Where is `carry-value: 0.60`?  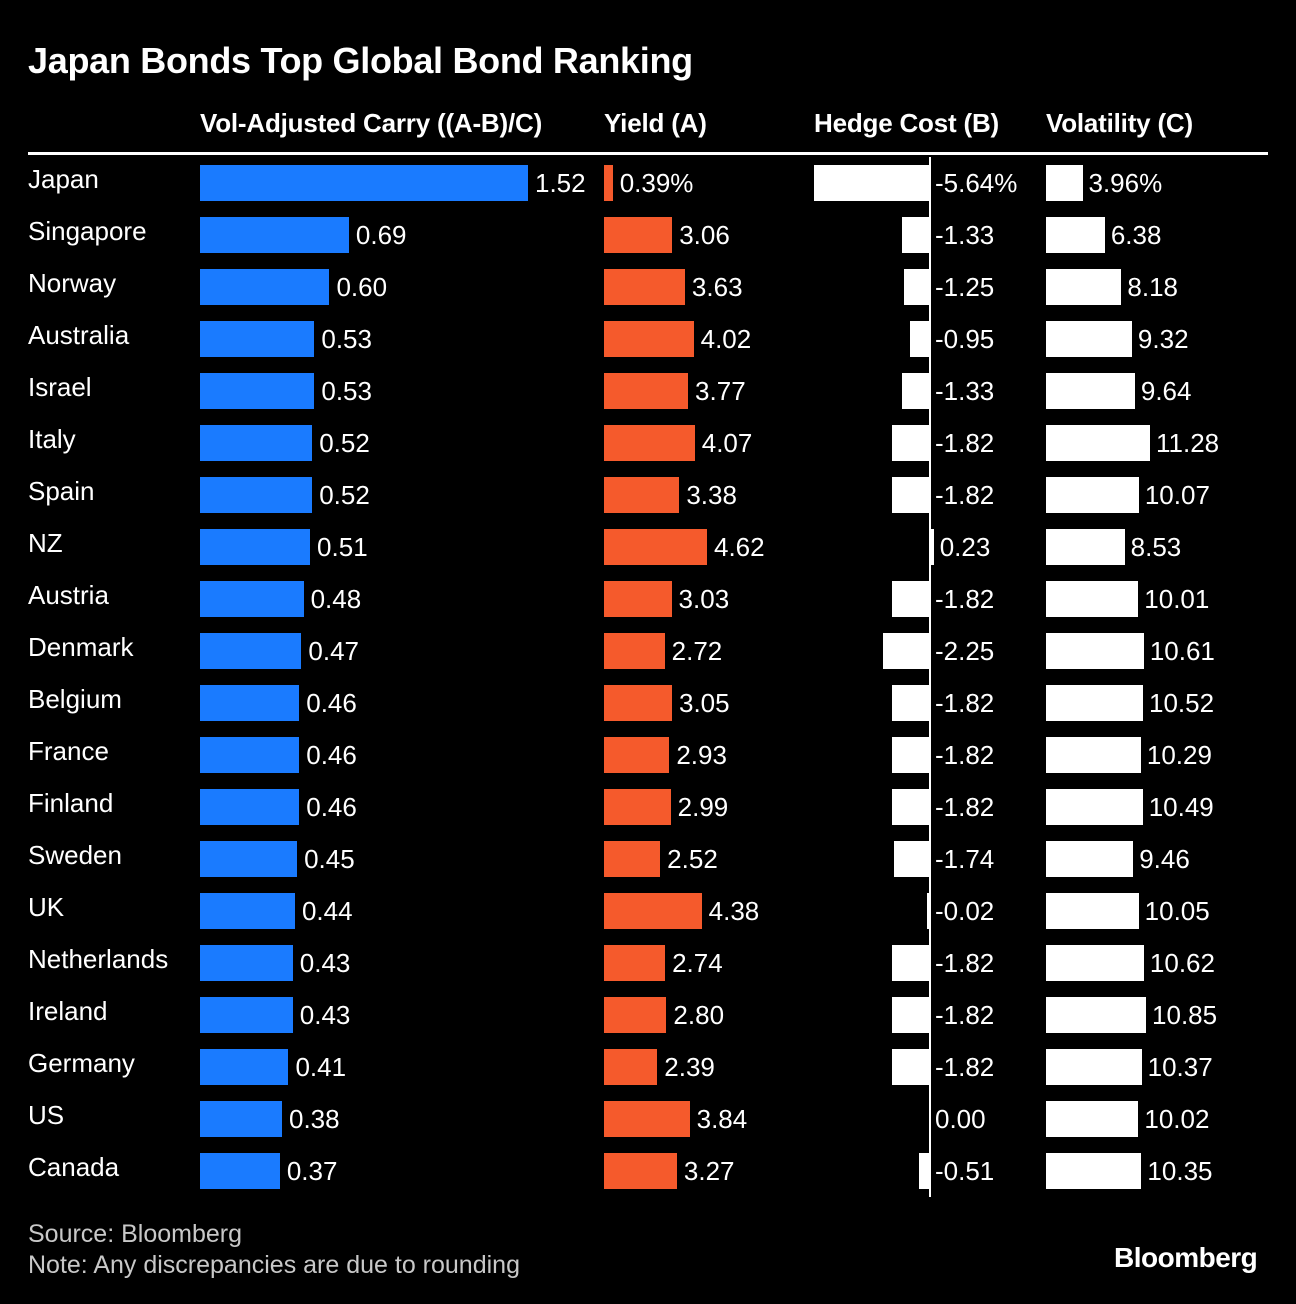
carry-value: 0.60 is located at coordinates (362, 287).